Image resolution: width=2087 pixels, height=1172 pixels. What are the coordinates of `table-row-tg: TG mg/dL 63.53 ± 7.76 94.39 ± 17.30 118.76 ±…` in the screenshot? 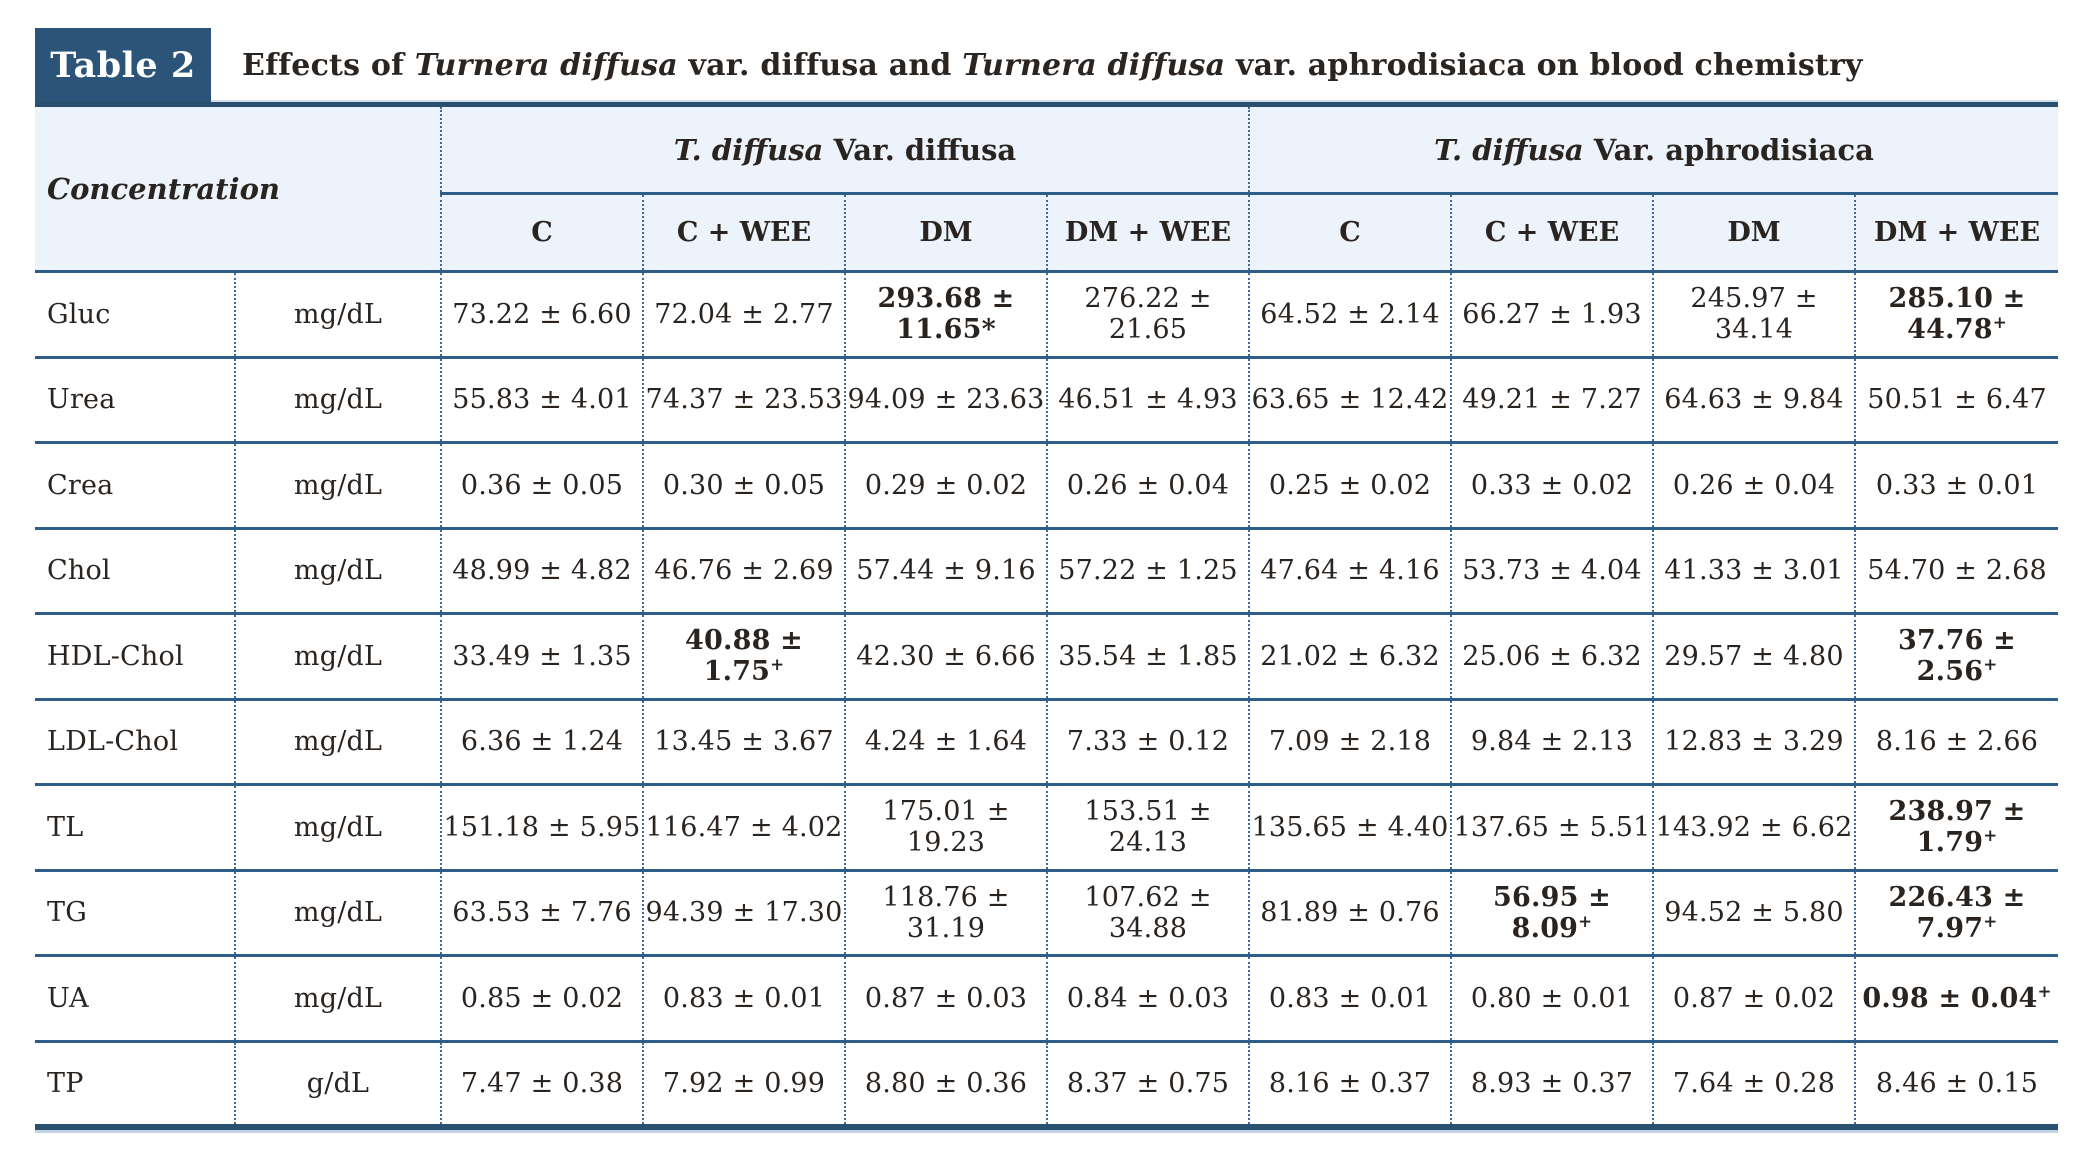 It's located at (1047, 912).